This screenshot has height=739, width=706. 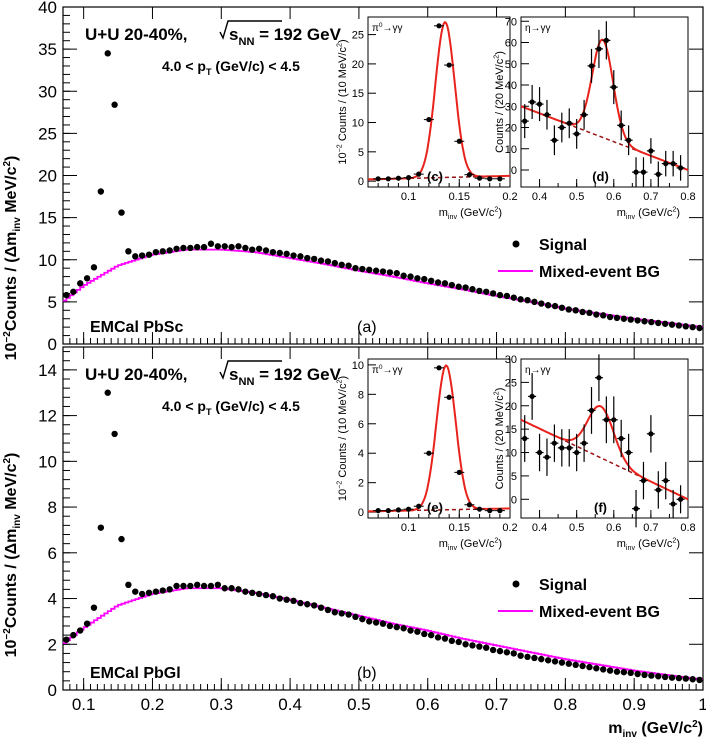 What do you see at coordinates (361, 395) in the screenshot?
I see `inset-y-tick-label: 8` at bounding box center [361, 395].